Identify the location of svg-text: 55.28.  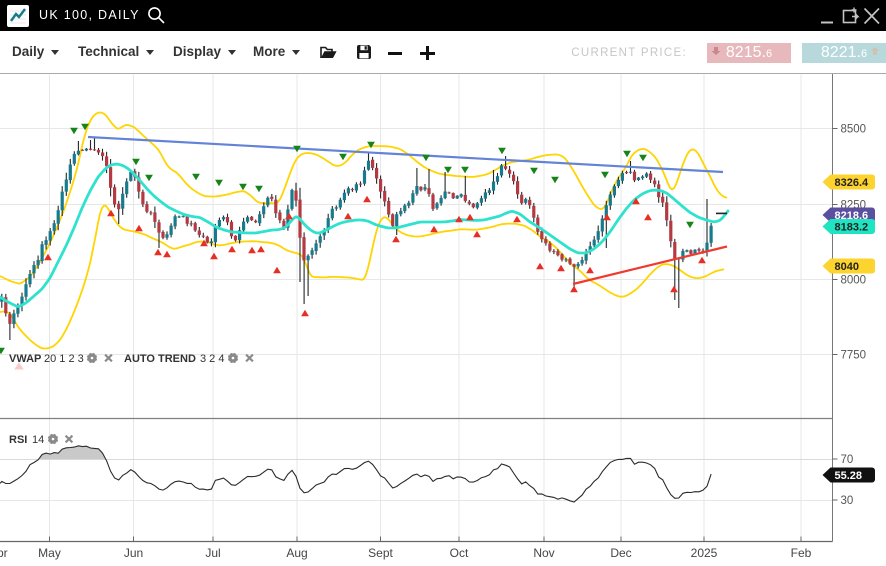
(849, 476).